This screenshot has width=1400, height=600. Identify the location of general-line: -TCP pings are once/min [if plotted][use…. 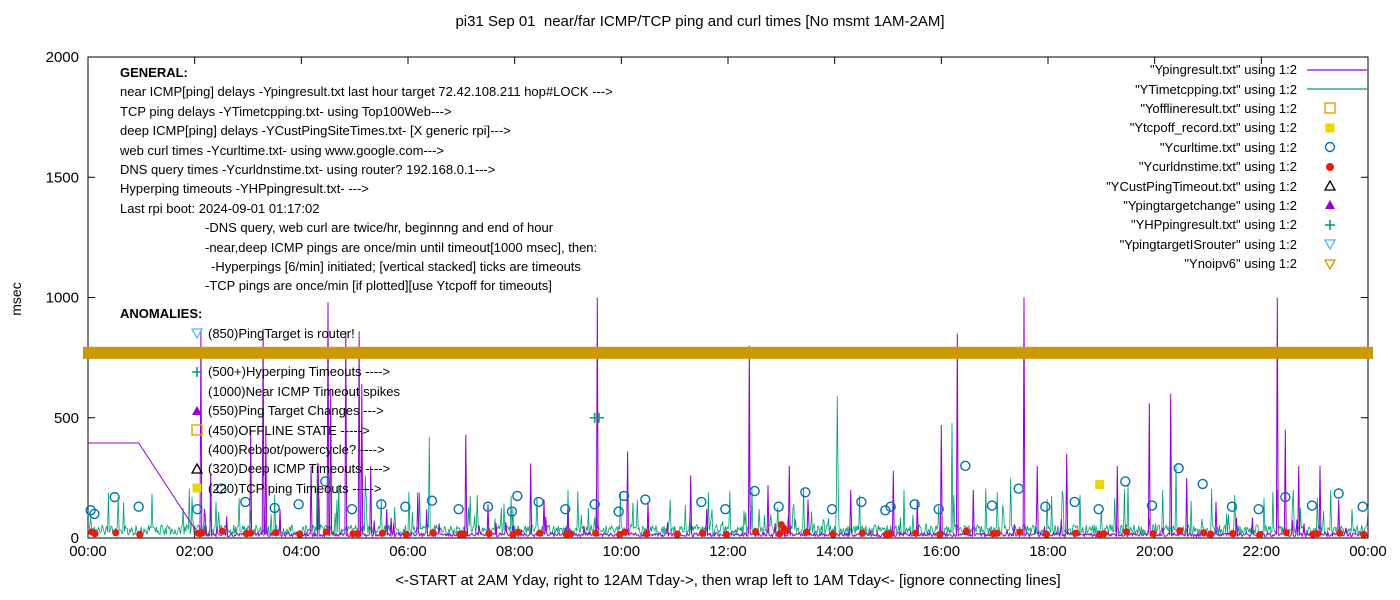
(378, 286).